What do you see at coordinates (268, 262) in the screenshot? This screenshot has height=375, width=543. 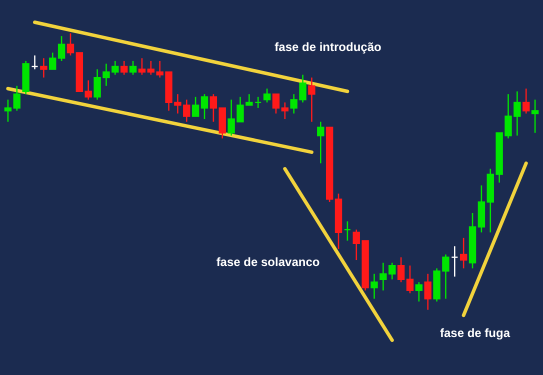 I see `annotation: fase de solavanco` at bounding box center [268, 262].